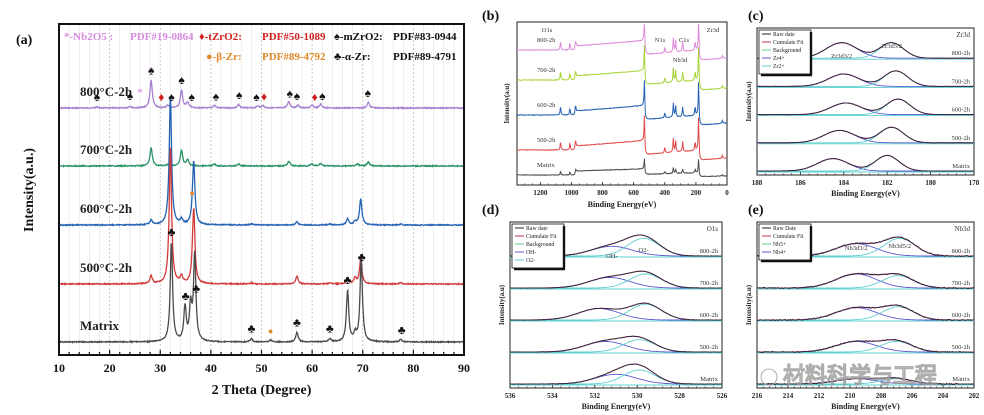 This screenshot has width=984, height=415. Describe the element at coordinates (540, 245) in the screenshot. I see `legend-label: Background` at that location.